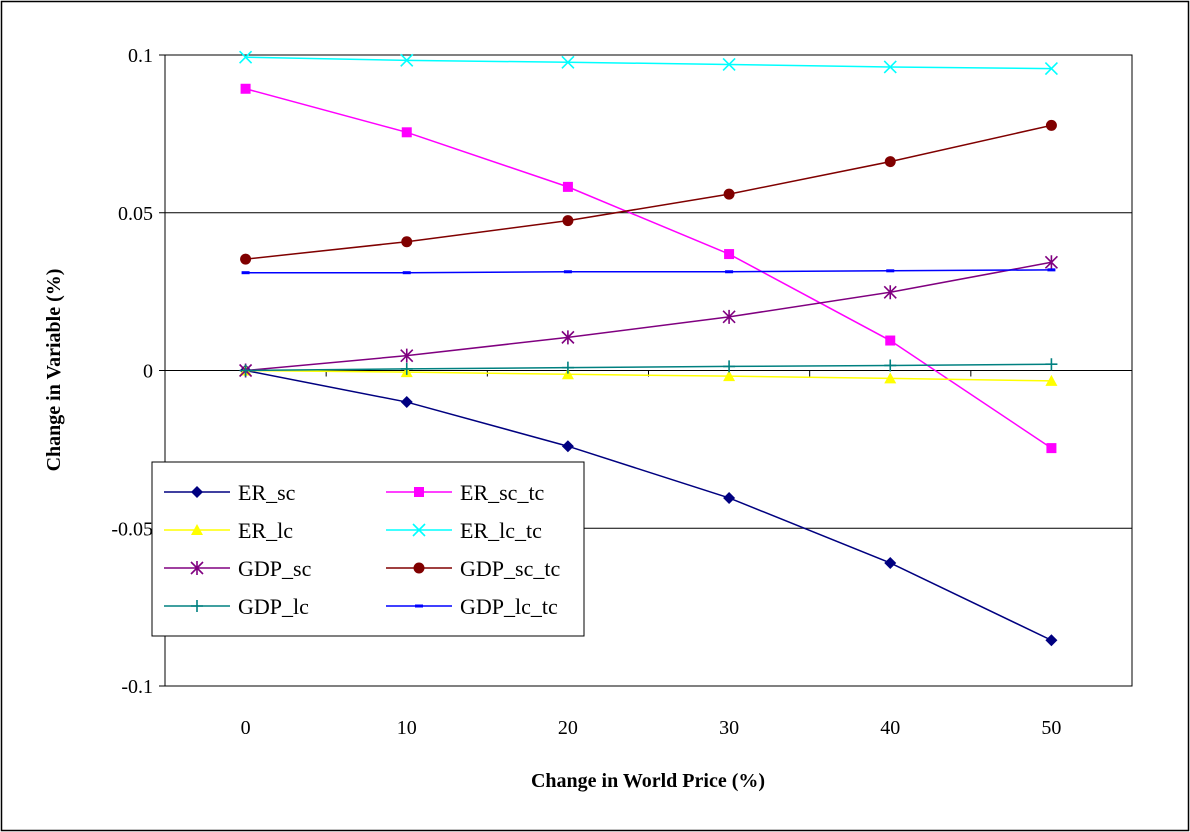 The height and width of the screenshot is (832, 1190). What do you see at coordinates (648, 781) in the screenshot?
I see `x-axis-title: Change in World Price (%)` at bounding box center [648, 781].